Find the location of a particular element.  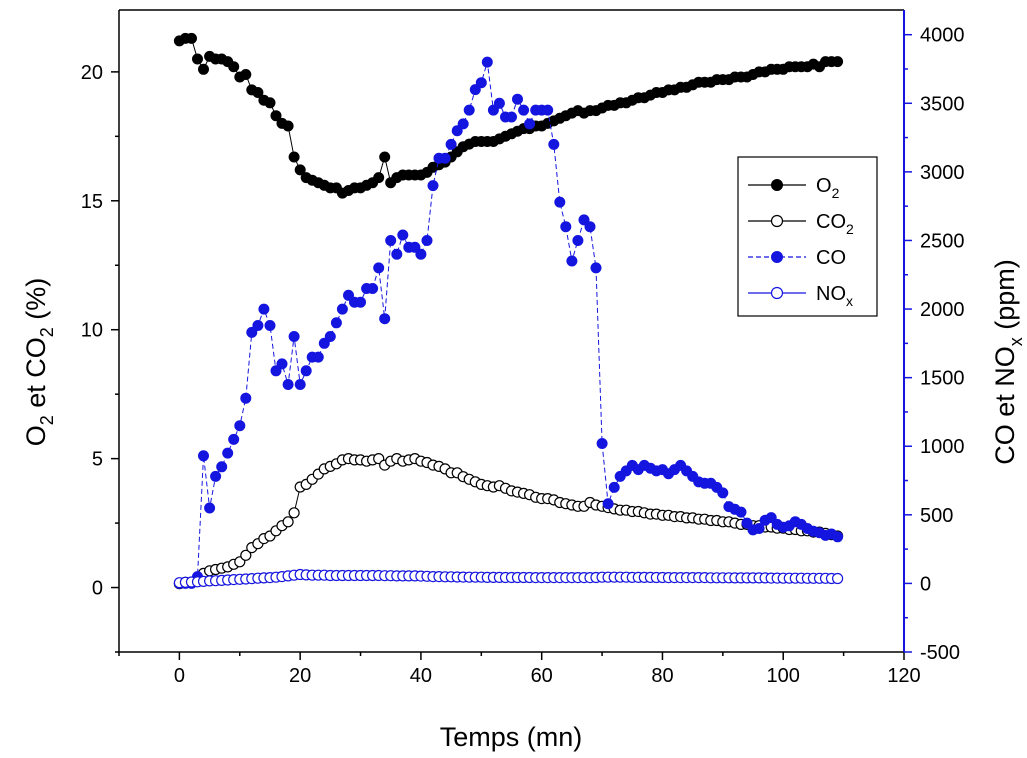

y-right-tick-label: 1500 is located at coordinates (942, 379).